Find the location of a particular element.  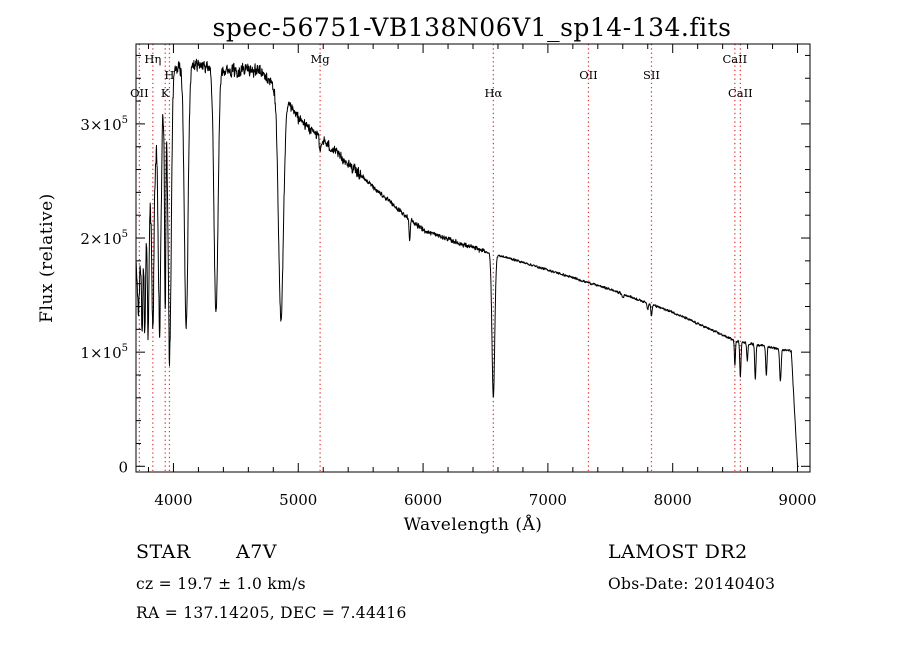

line-label-sii: SII is located at coordinates (651, 75).